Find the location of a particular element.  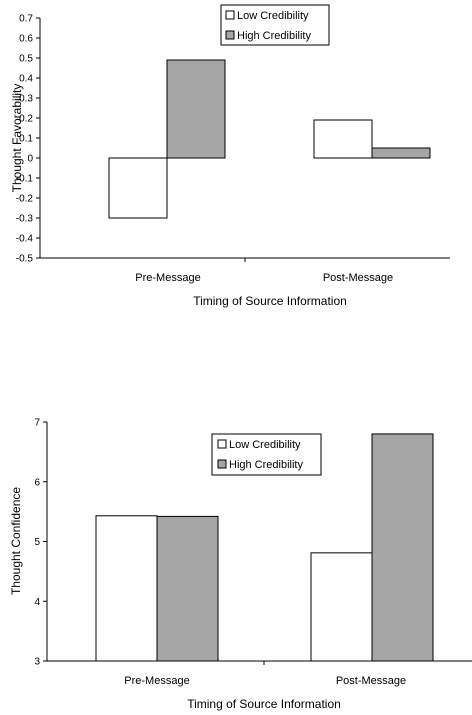

chart1-legend-label-high: High Credibility is located at coordinates (274, 36).